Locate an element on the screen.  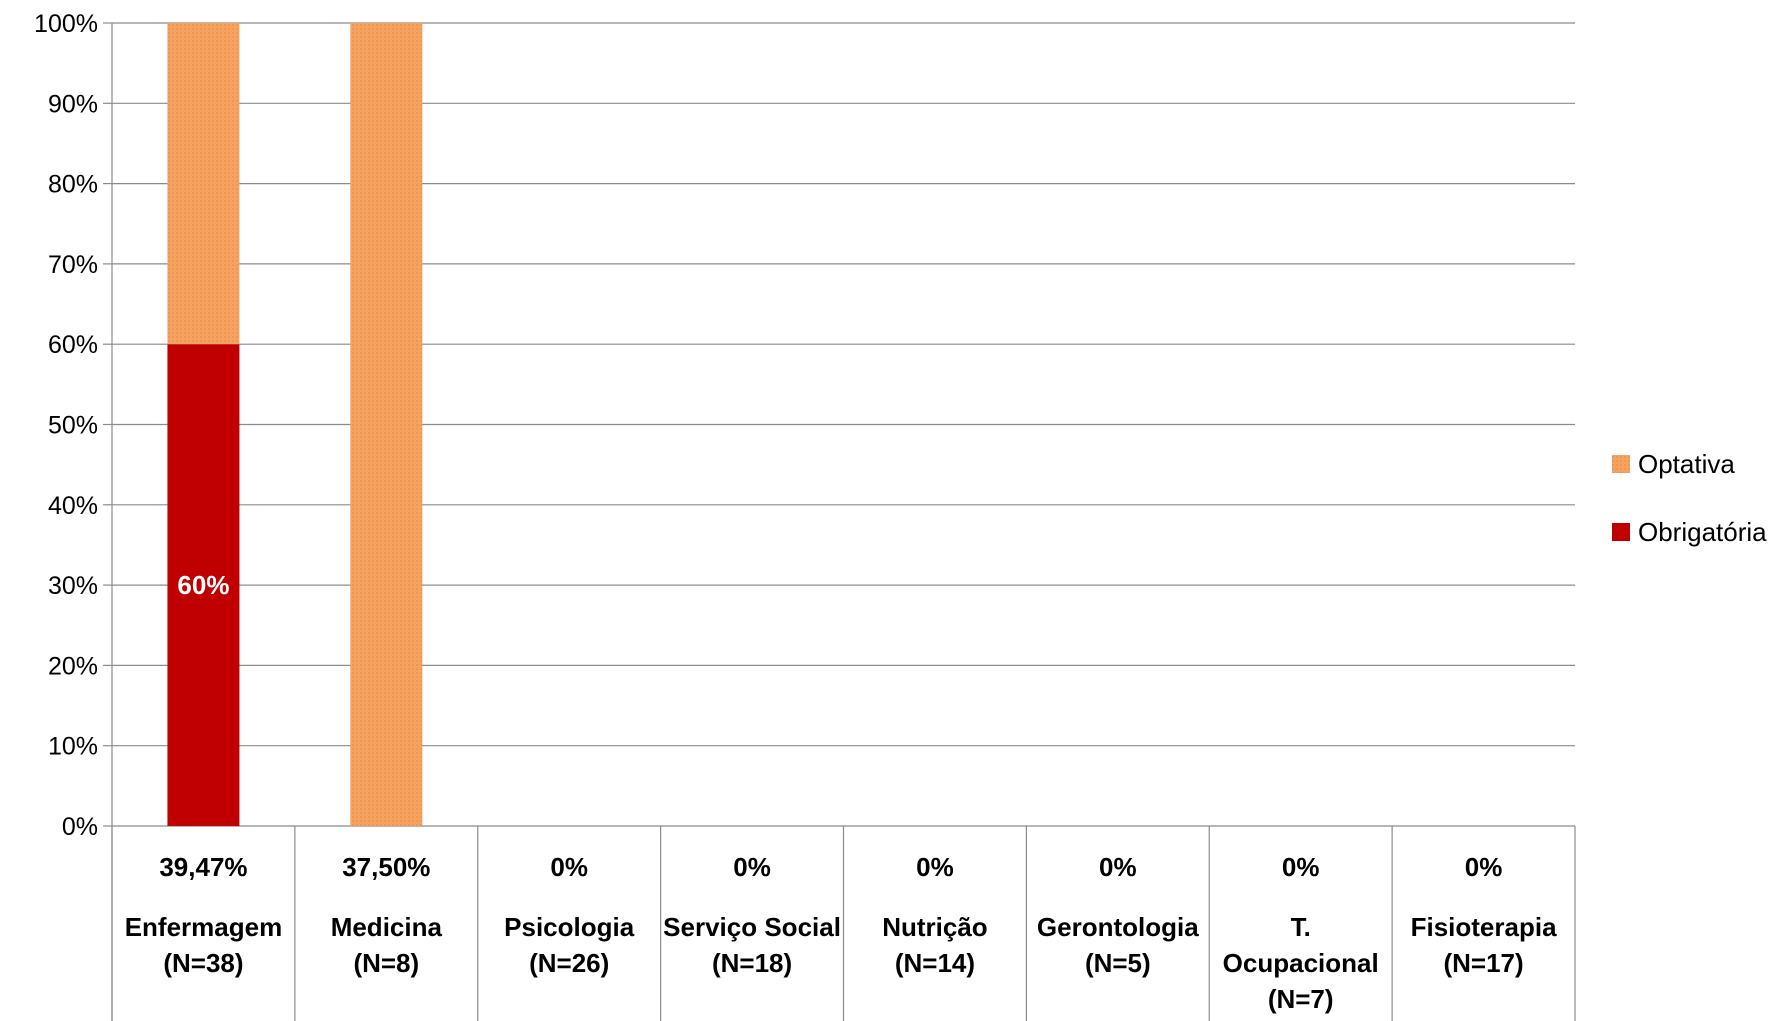
category-percent-label: 37,50% is located at coordinates (386, 867).